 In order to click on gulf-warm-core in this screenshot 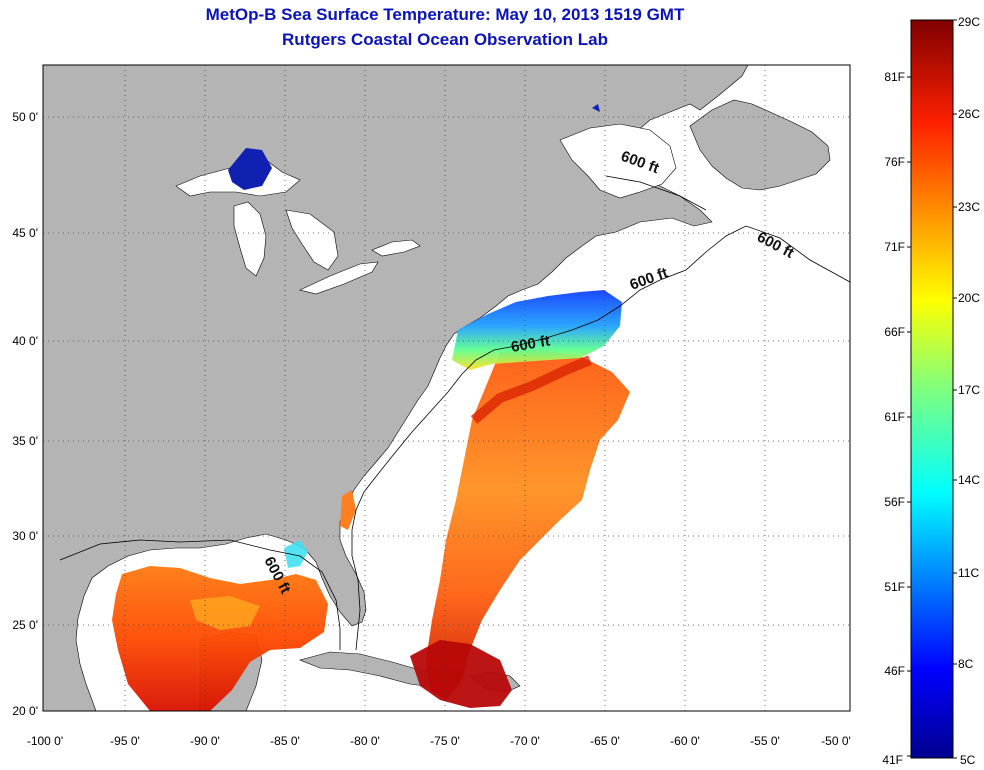, I will do `click(225, 613)`.